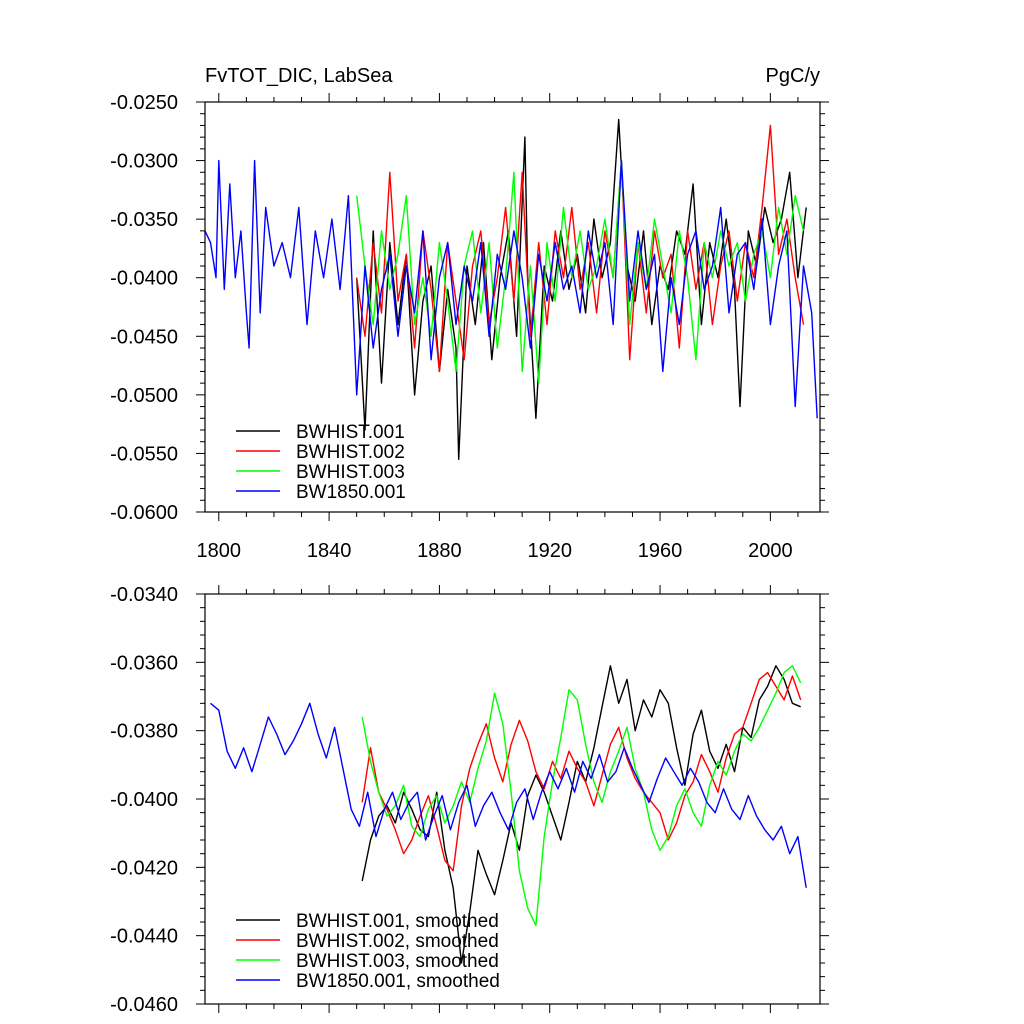 The width and height of the screenshot is (1024, 1024). Describe the element at coordinates (144, 103) in the screenshot. I see `y-tick-label: -0.0250` at that location.